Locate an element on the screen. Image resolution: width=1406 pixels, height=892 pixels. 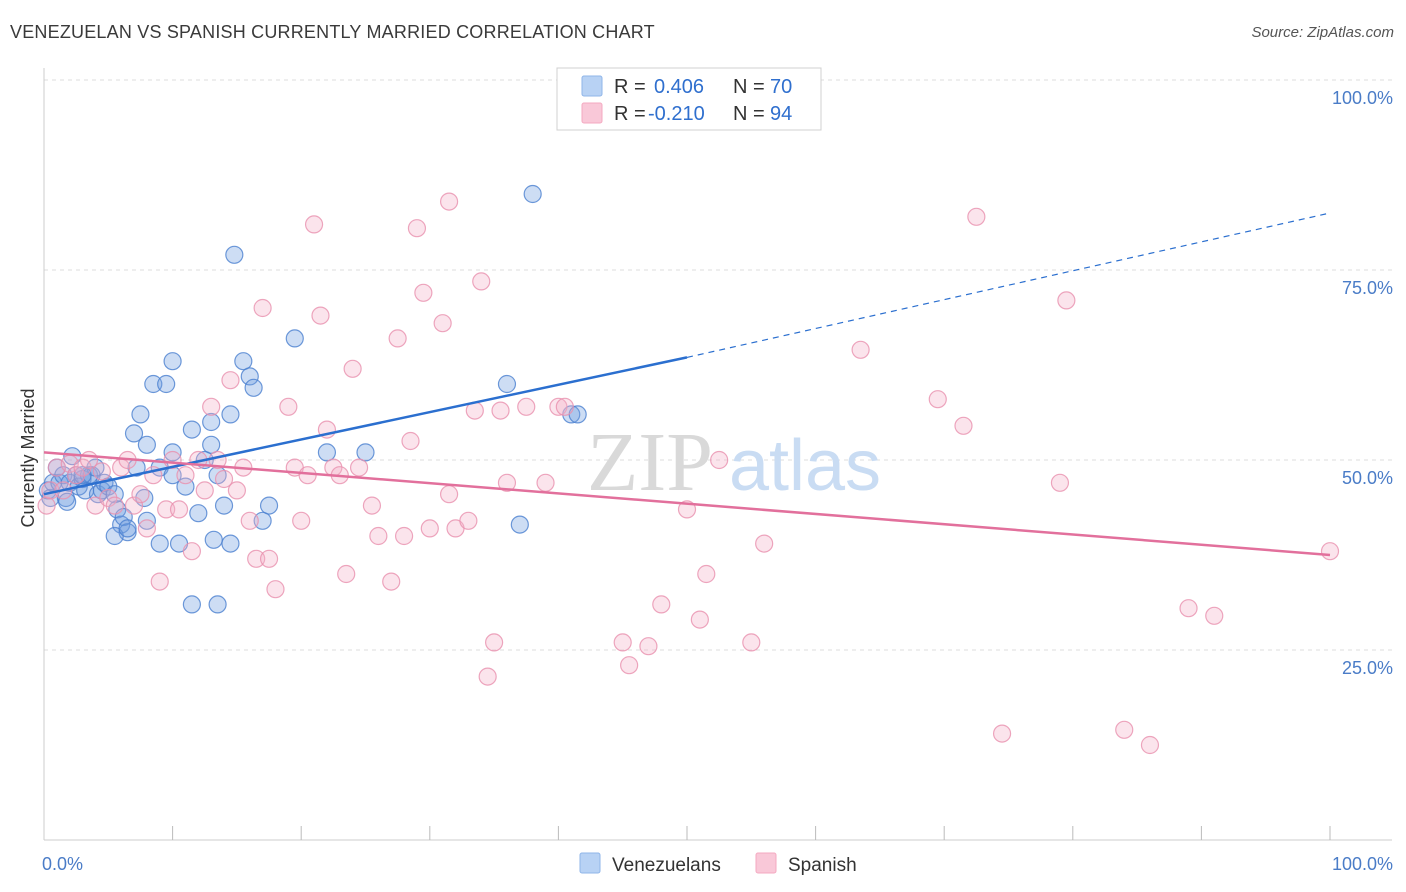
legend-n-value-1: 70 is located at coordinates (781, 87).